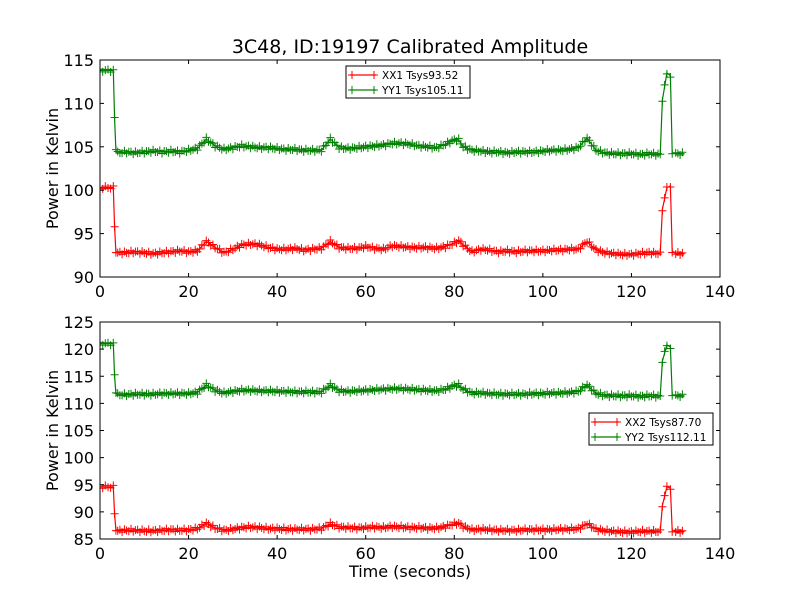 This screenshot has width=800, height=600. Describe the element at coordinates (422, 91) in the screenshot. I see `legend-entry-label: YY1 Tsys105.11` at that location.